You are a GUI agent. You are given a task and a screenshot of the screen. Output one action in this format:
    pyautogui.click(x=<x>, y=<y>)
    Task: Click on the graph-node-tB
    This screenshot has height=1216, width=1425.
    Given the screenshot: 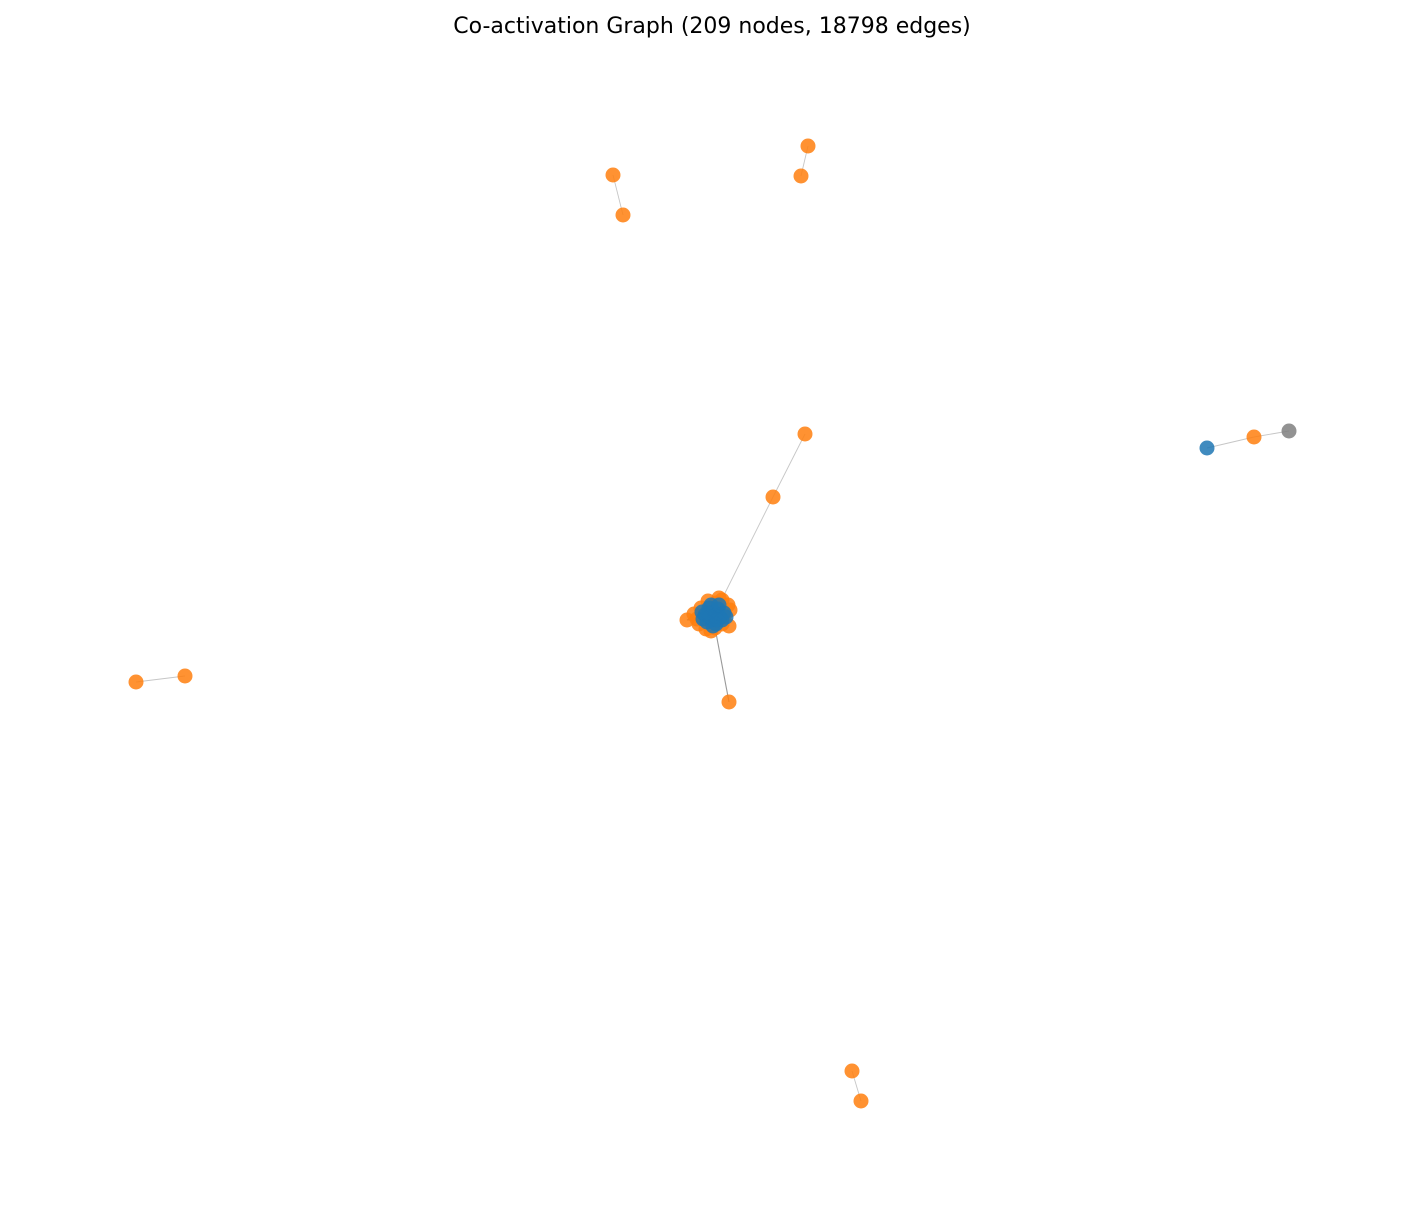 What is the action you would take?
    pyautogui.click(x=1207, y=448)
    